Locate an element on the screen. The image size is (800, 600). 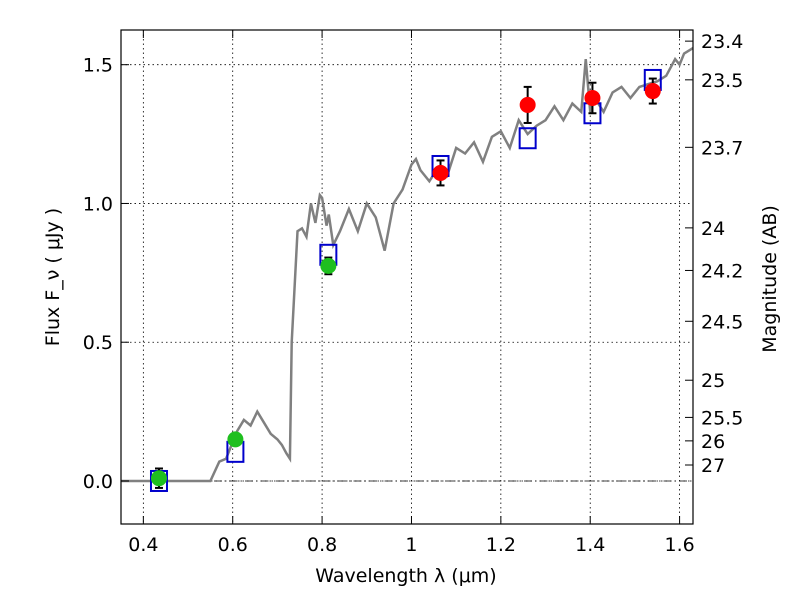
x-tick-label: 0.8 is located at coordinates (322, 545).